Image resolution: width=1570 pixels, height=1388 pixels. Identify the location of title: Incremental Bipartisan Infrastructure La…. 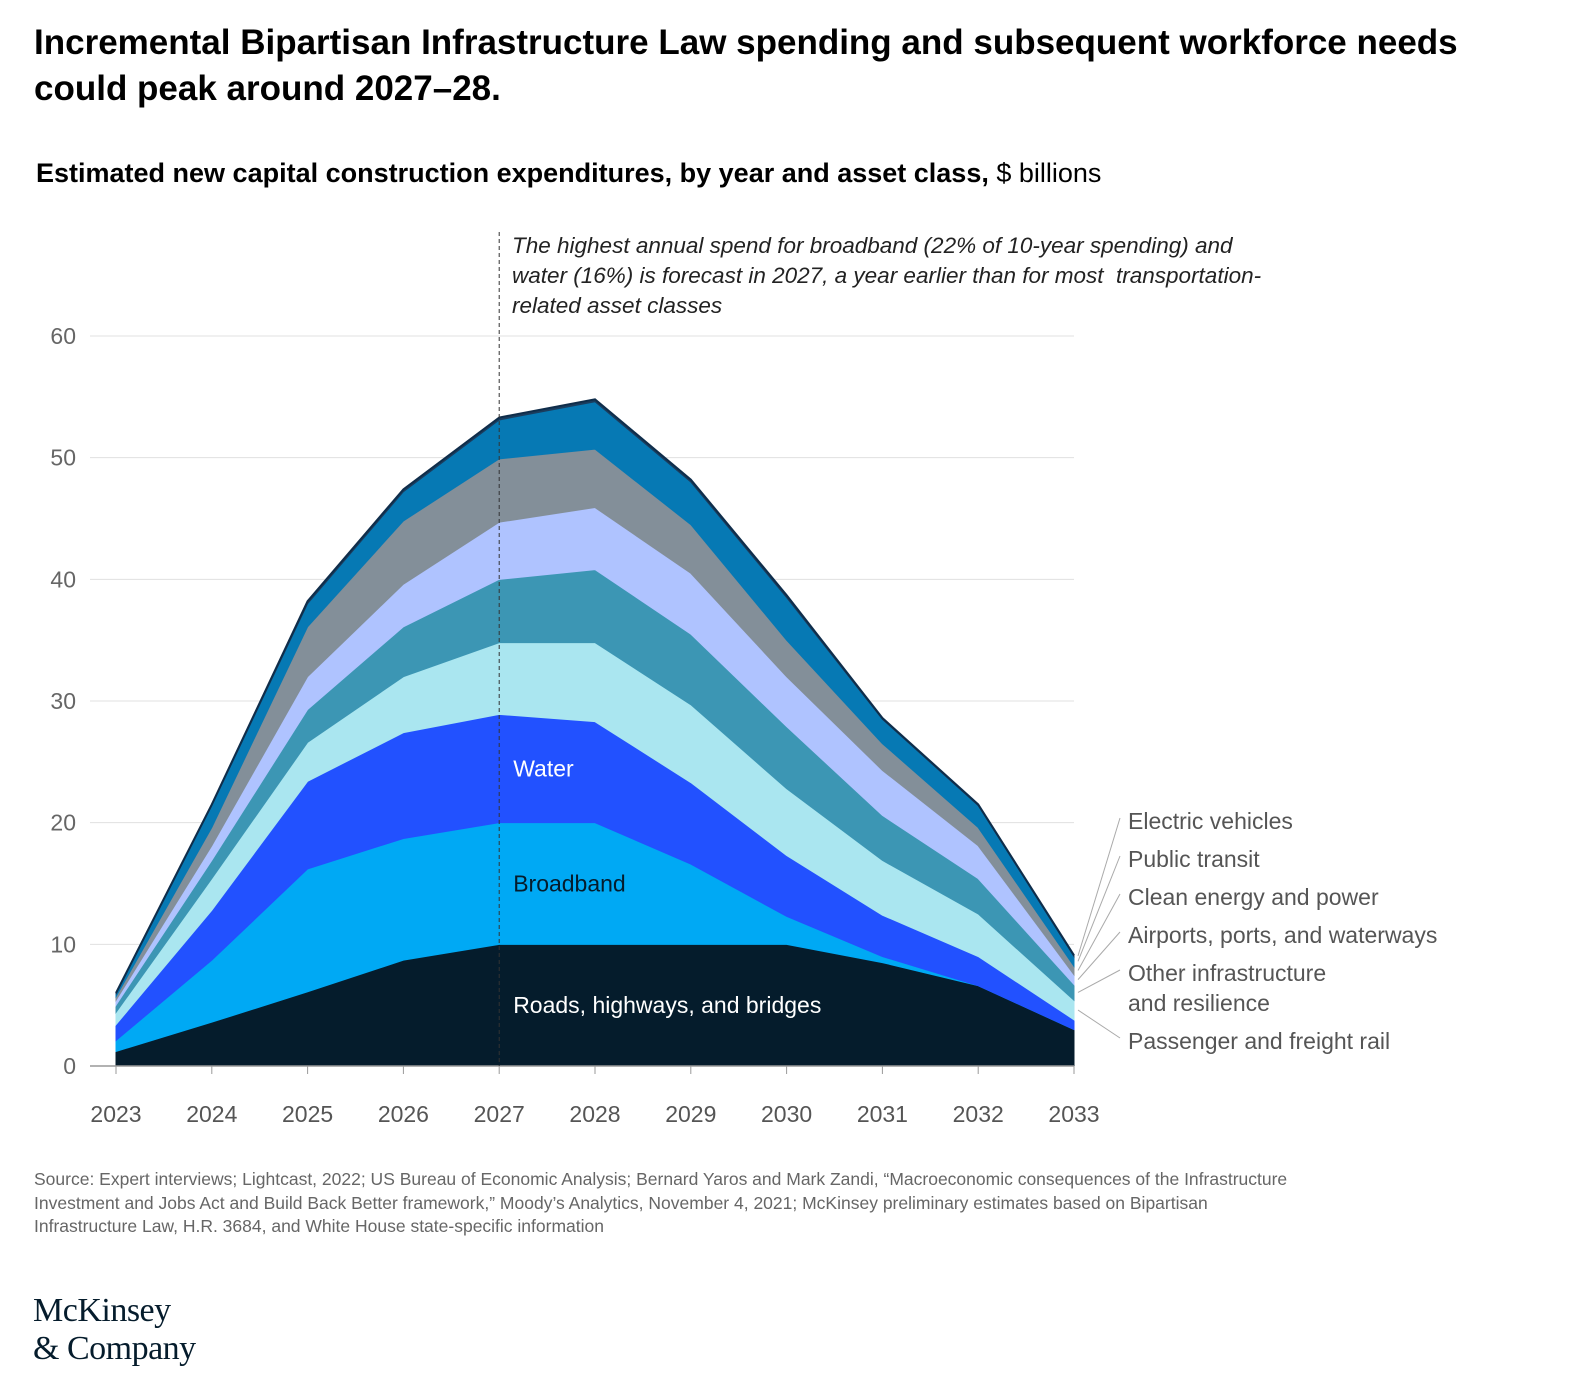
(746, 65).